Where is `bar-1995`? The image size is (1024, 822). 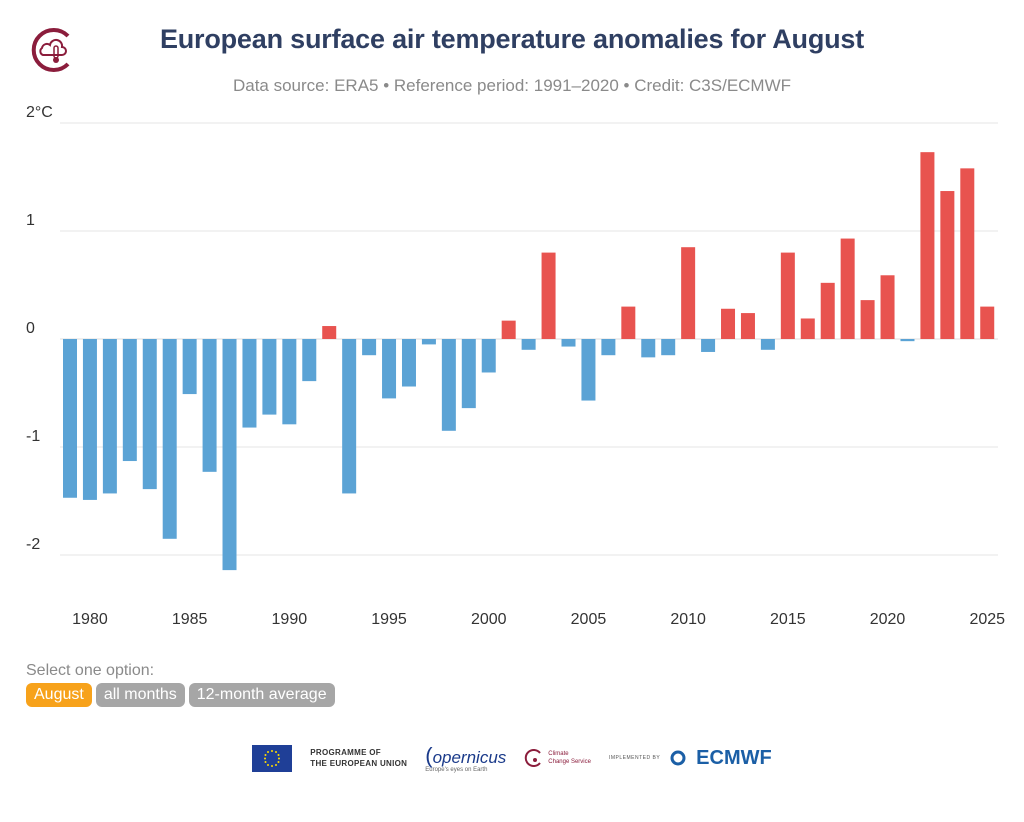
bar-1995 is located at coordinates (389, 369).